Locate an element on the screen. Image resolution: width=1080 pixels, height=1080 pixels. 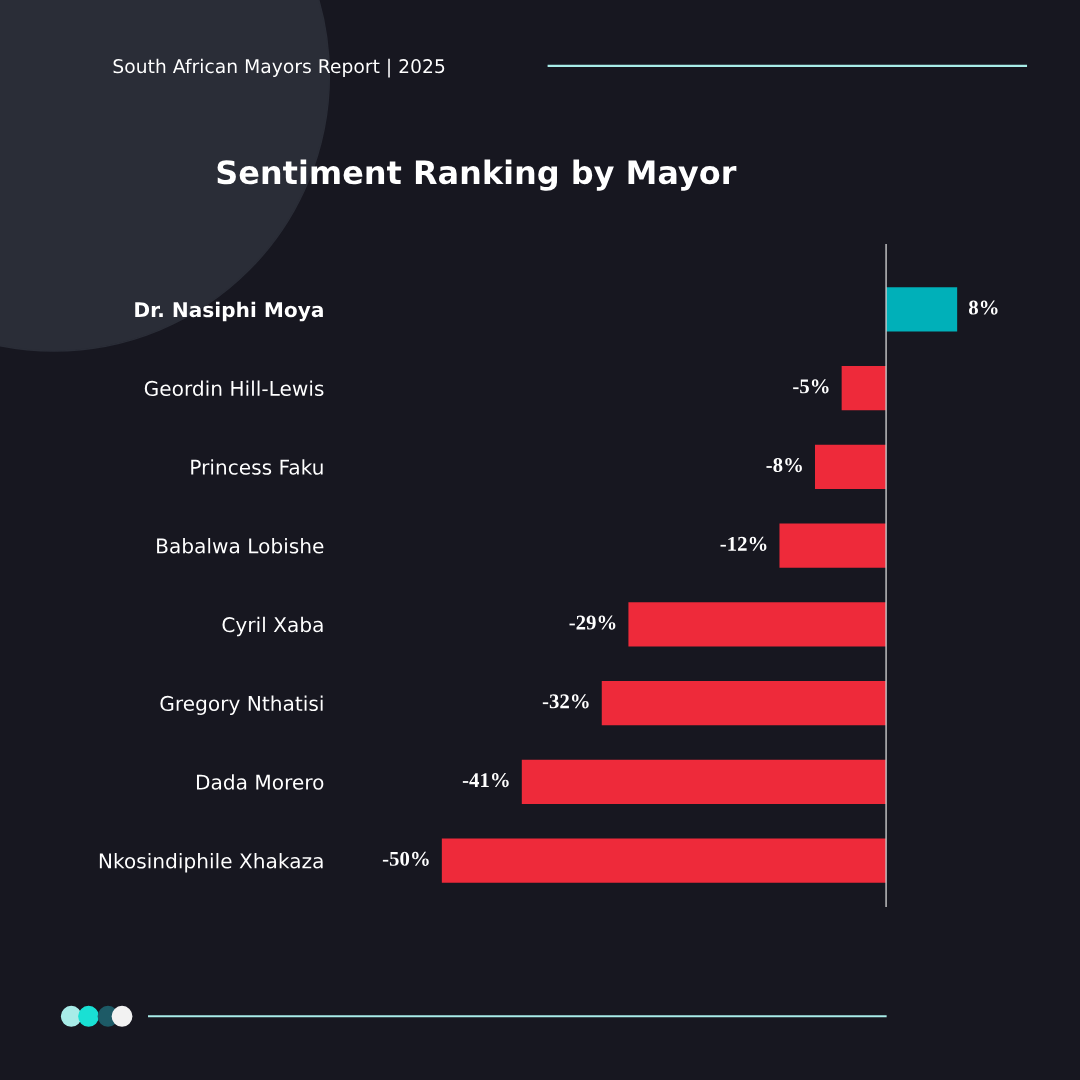
y-tick-label: Nkosindiphile Xhakaza is located at coordinates (211, 862).